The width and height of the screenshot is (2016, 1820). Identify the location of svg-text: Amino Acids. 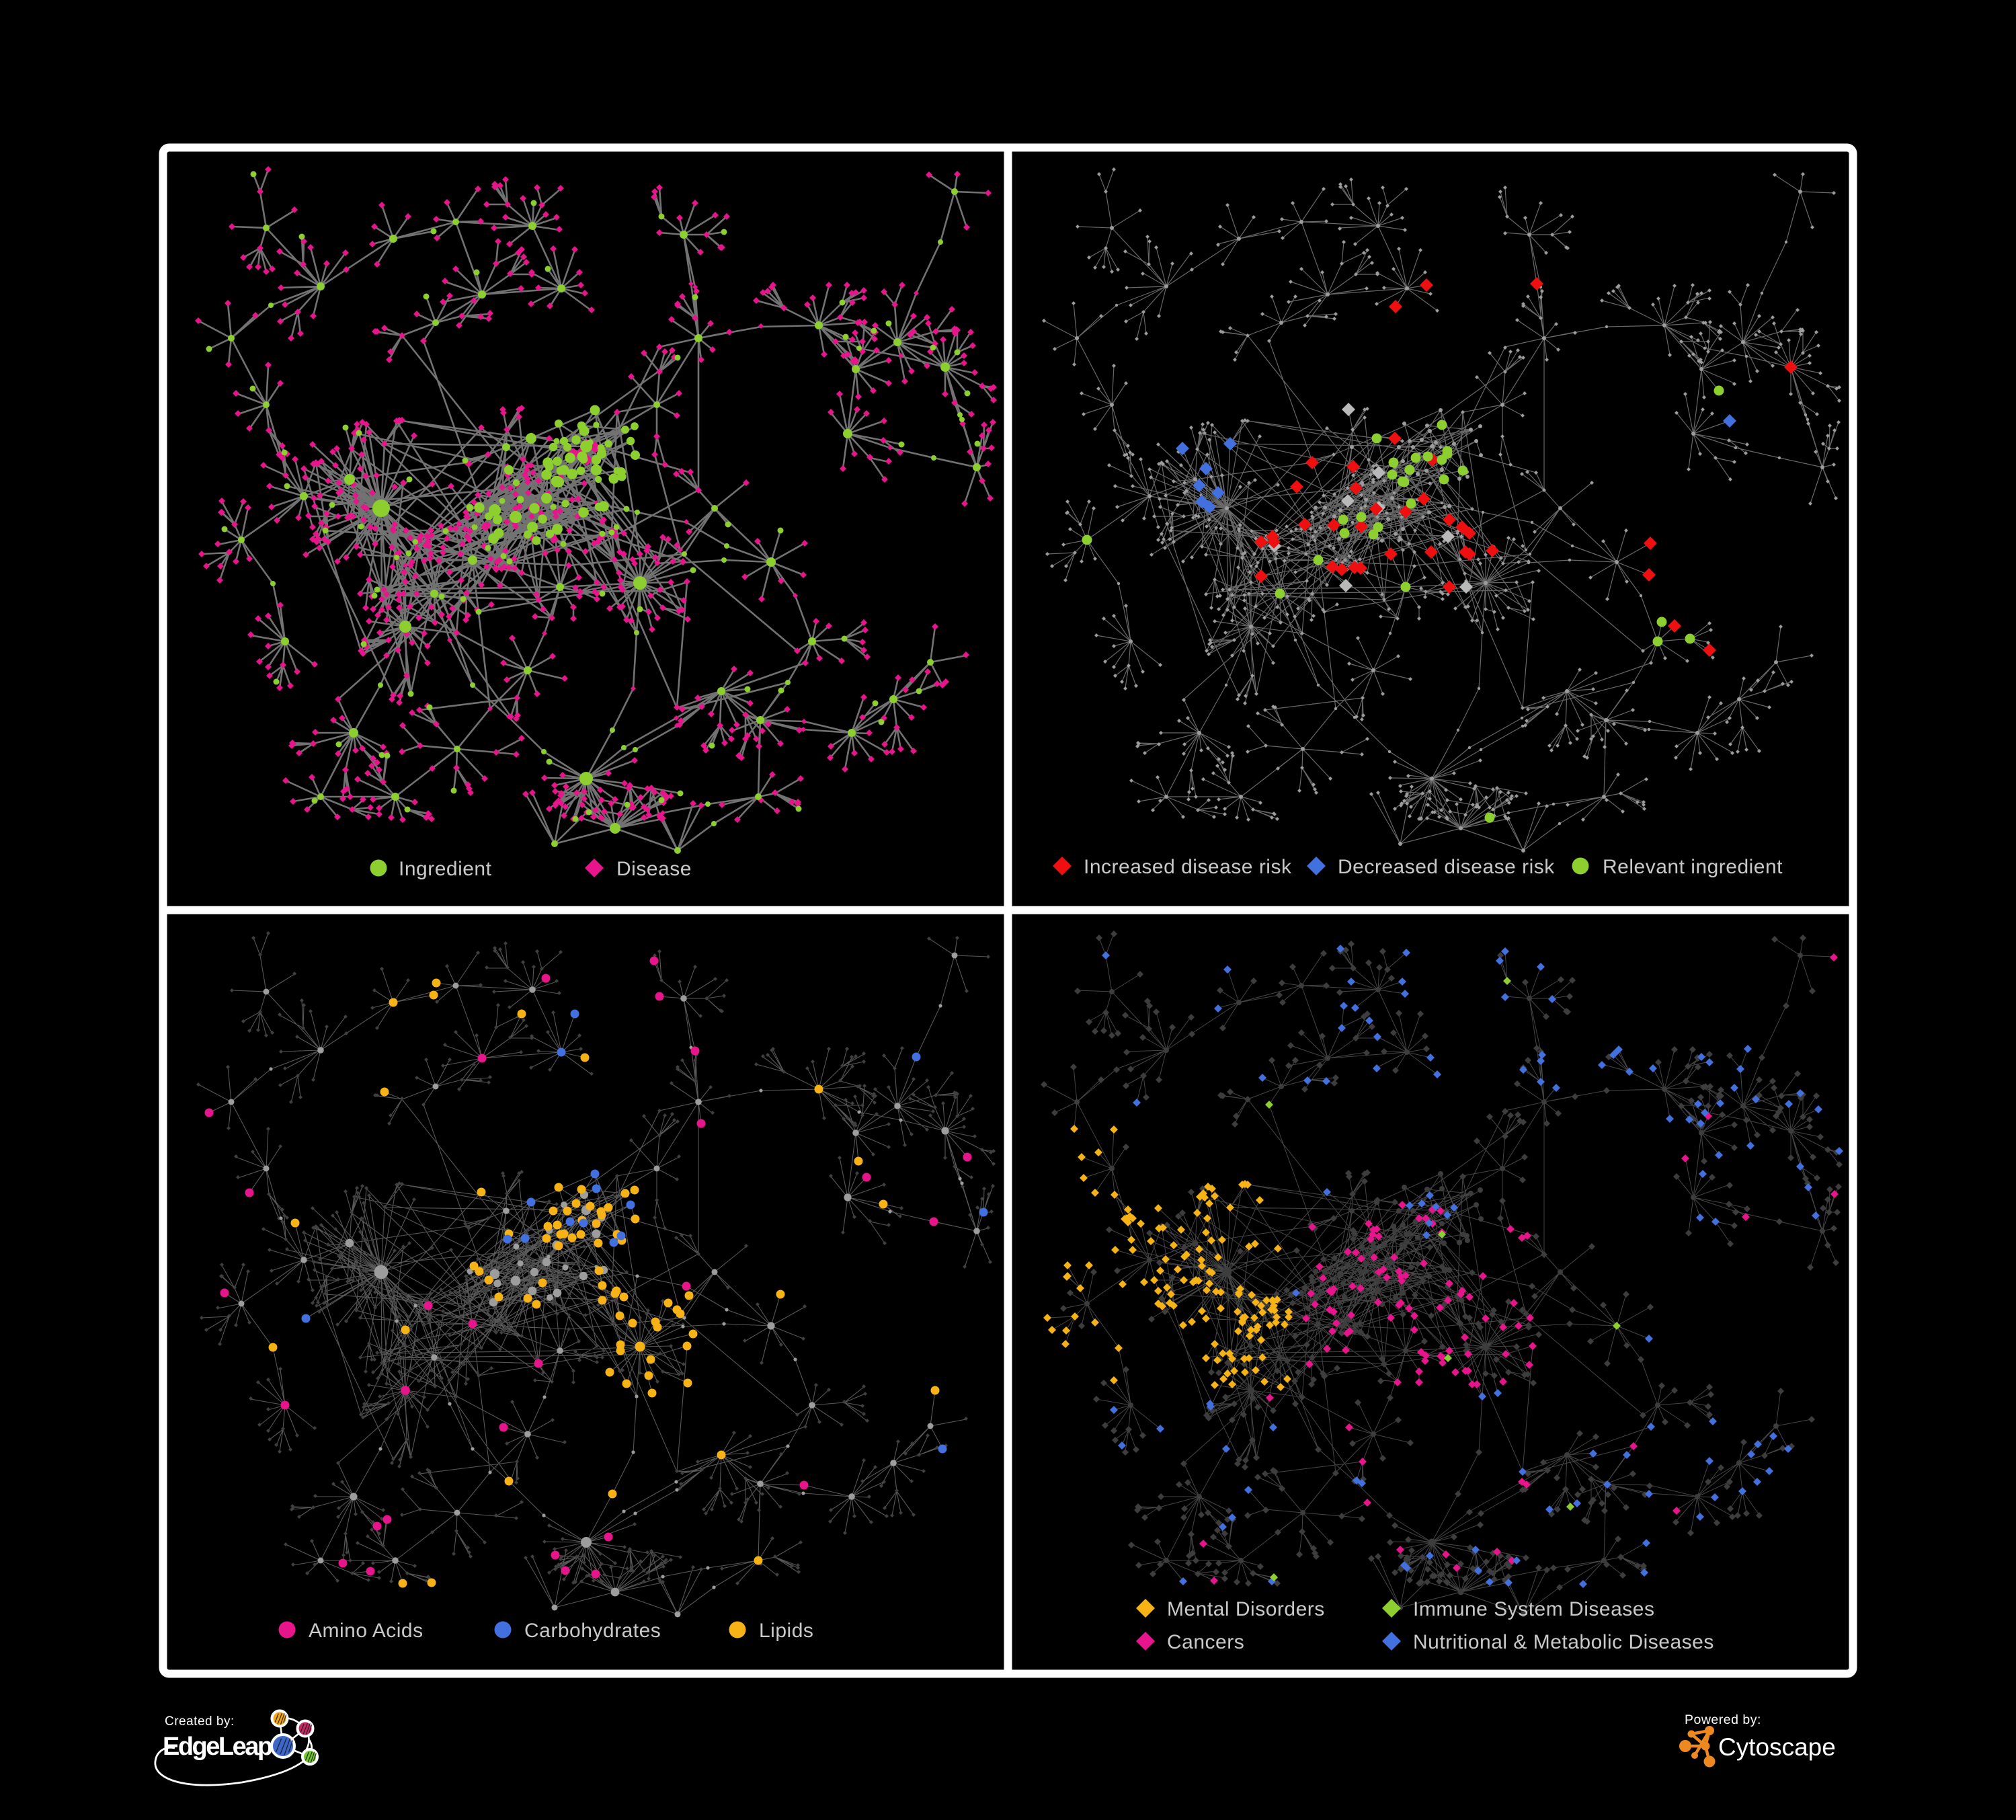
(366, 1631).